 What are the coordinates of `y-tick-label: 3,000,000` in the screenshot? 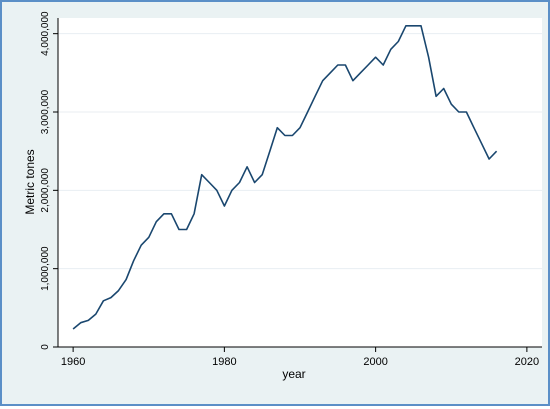 It's located at (45, 111).